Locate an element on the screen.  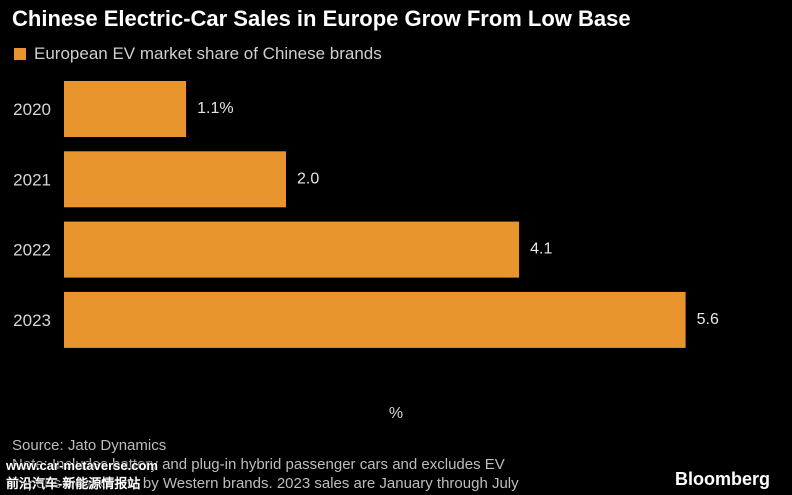
category-label: 2021 is located at coordinates (32, 179).